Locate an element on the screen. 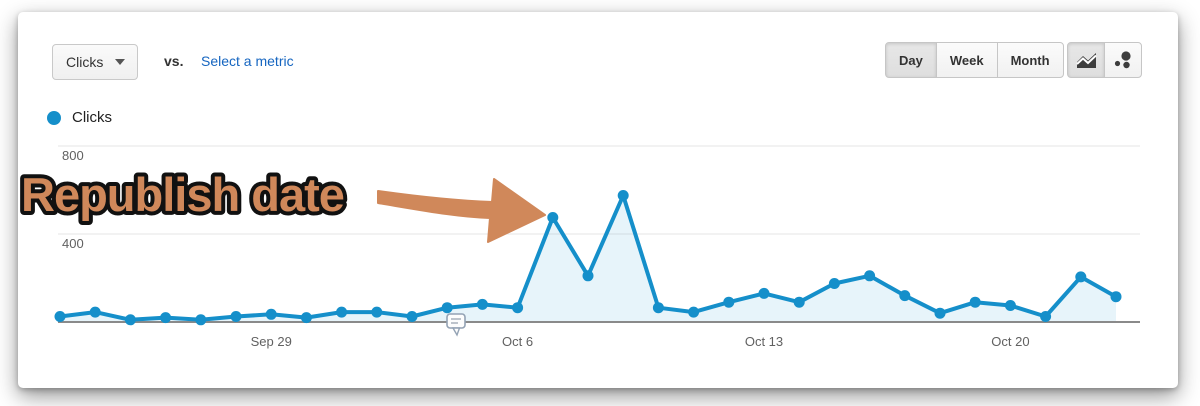 The image size is (1200, 406). motion-chart-icon is located at coordinates (1122, 60).